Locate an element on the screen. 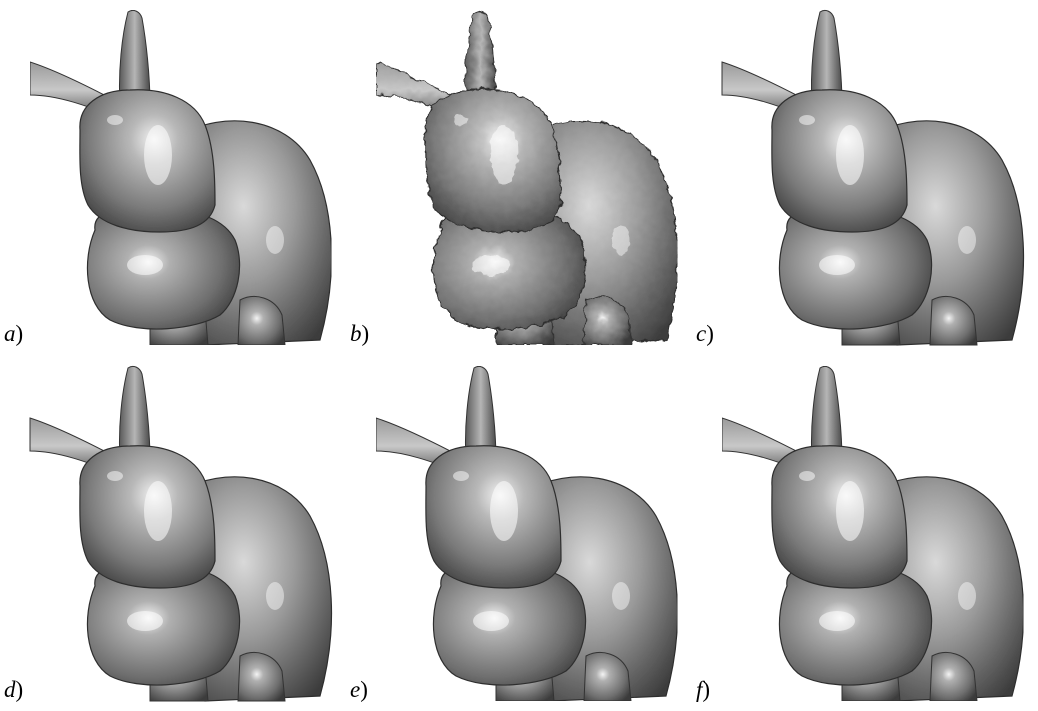 The height and width of the screenshot is (711, 1038). panel-letter: a is located at coordinates (10, 333).